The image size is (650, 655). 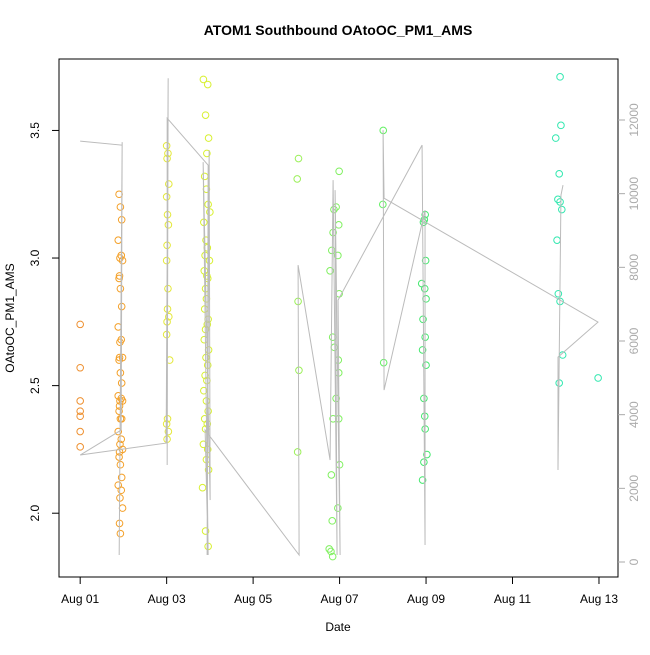 What do you see at coordinates (35, 385) in the screenshot?
I see `y-tick-label: 2.5` at bounding box center [35, 385].